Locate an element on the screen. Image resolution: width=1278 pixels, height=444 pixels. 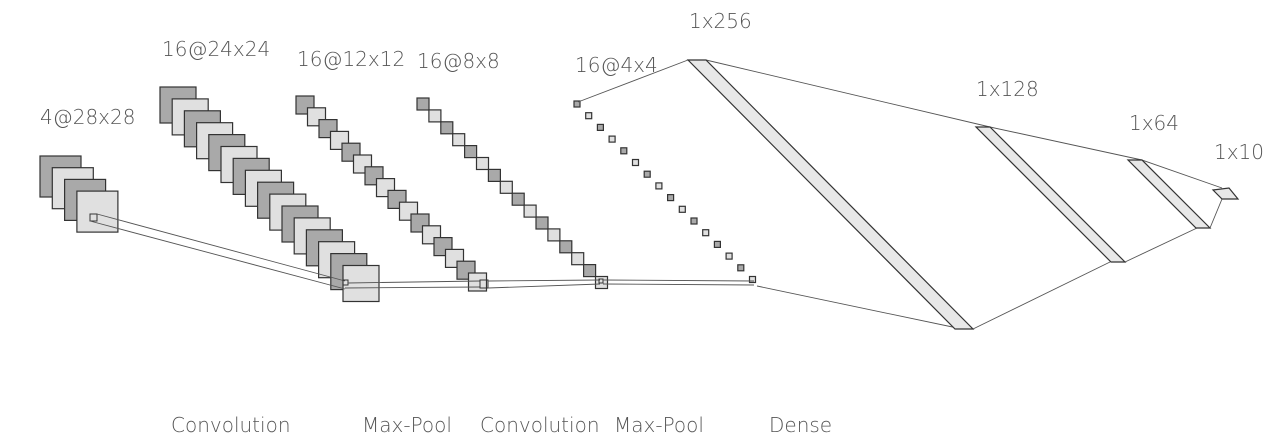
line-conv1-pool1-a is located at coordinates (414, 282).